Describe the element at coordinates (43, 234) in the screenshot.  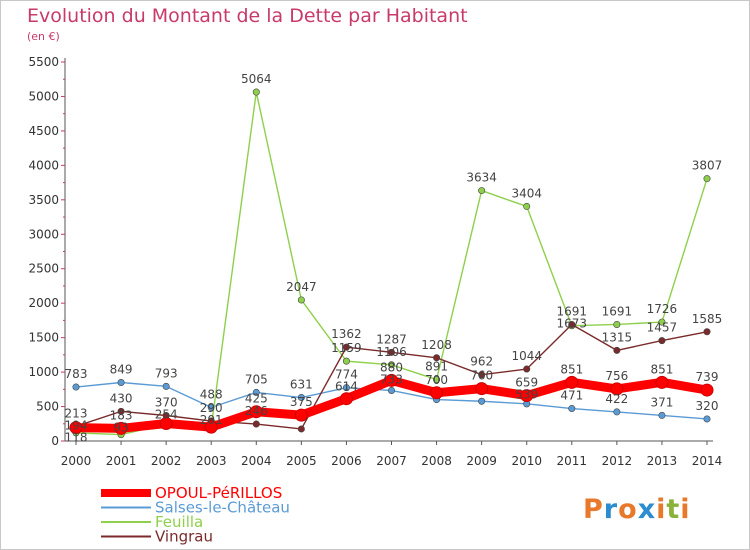
I see `y-tick-label: 3000` at that location.